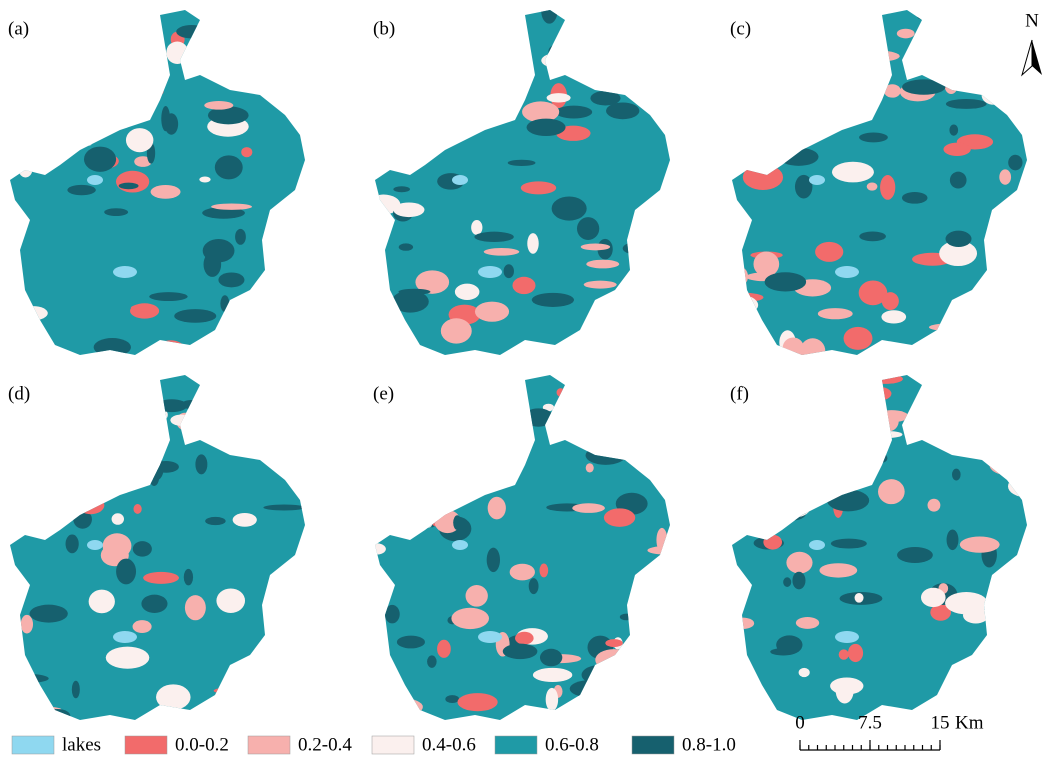  What do you see at coordinates (156, 547) in the screenshot?
I see `map-panel: (d)` at bounding box center [156, 547].